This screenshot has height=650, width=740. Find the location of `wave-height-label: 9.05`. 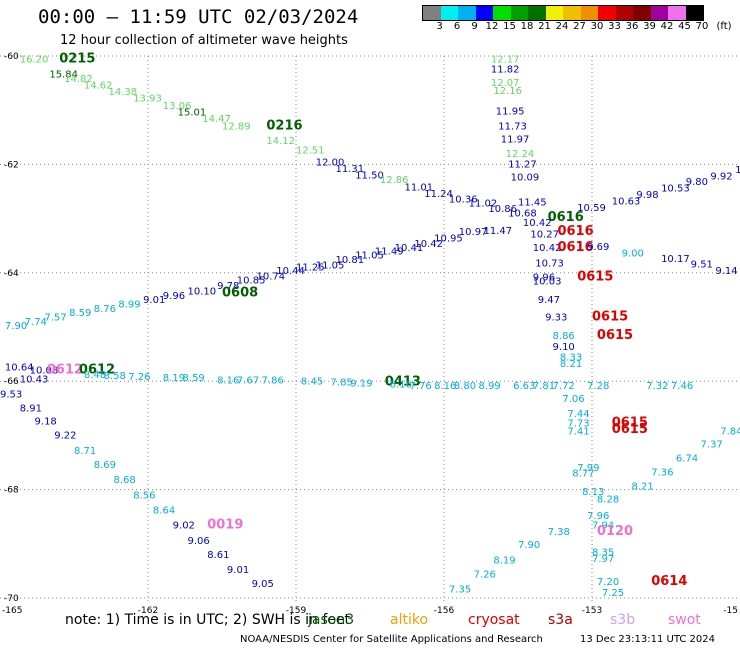

wave-height-label: 9.05 is located at coordinates (263, 584).